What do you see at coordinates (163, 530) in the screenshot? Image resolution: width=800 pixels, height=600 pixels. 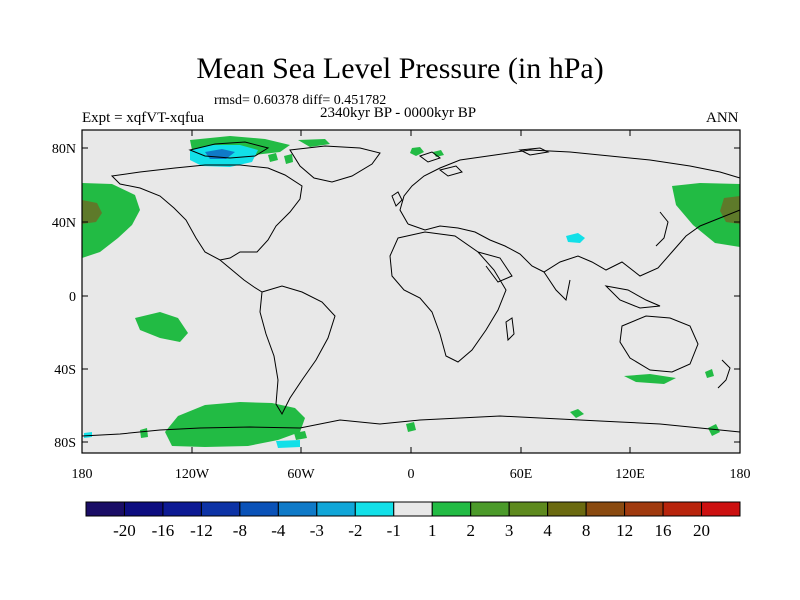 I see `colorbar-label: -16` at bounding box center [163, 530].